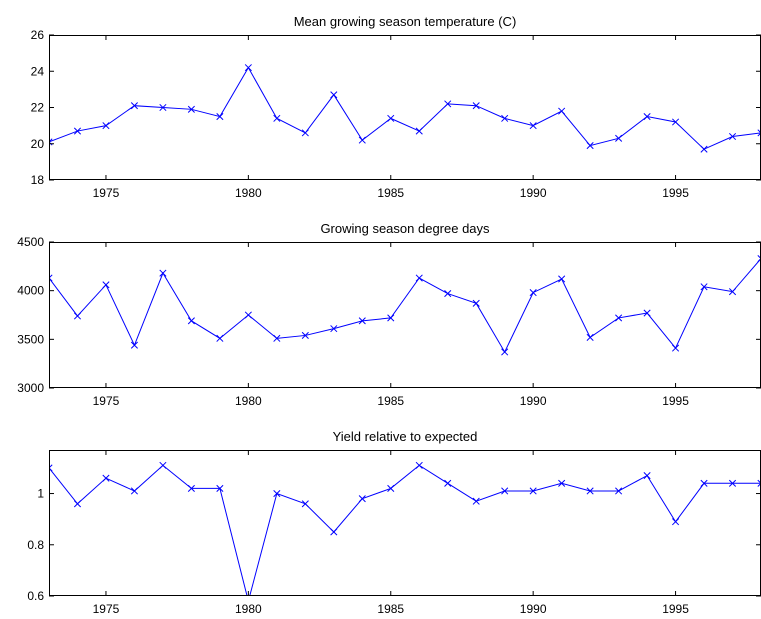 This screenshot has width=761, height=619. Describe the element at coordinates (405, 436) in the screenshot. I see `chart-title: Yield relative to expected` at that location.